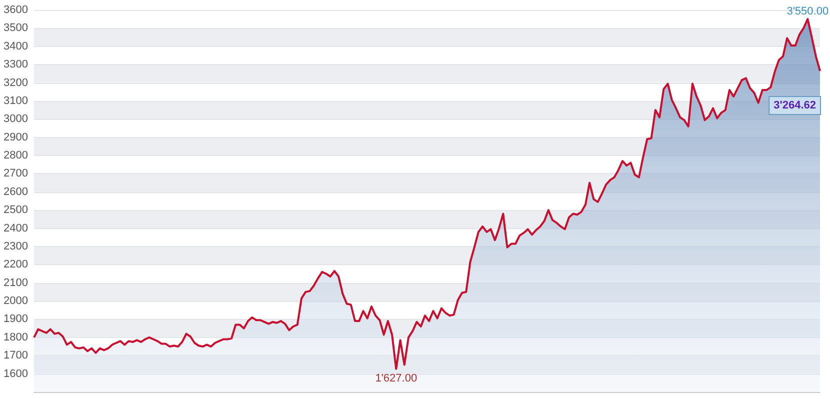 The width and height of the screenshot is (830, 399). Describe the element at coordinates (16, 28) in the screenshot. I see `y-tick-label: 3500` at that location.